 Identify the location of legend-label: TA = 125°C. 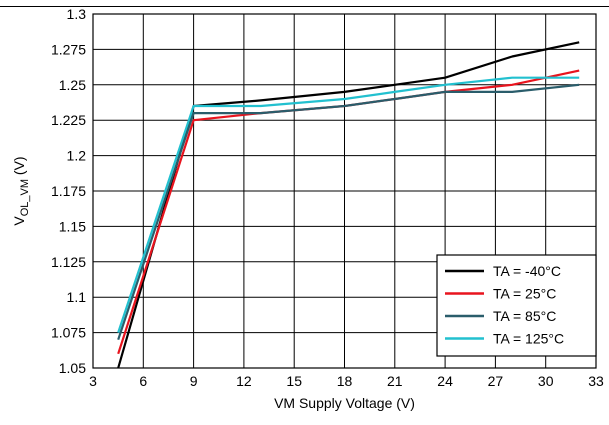
(528, 339).